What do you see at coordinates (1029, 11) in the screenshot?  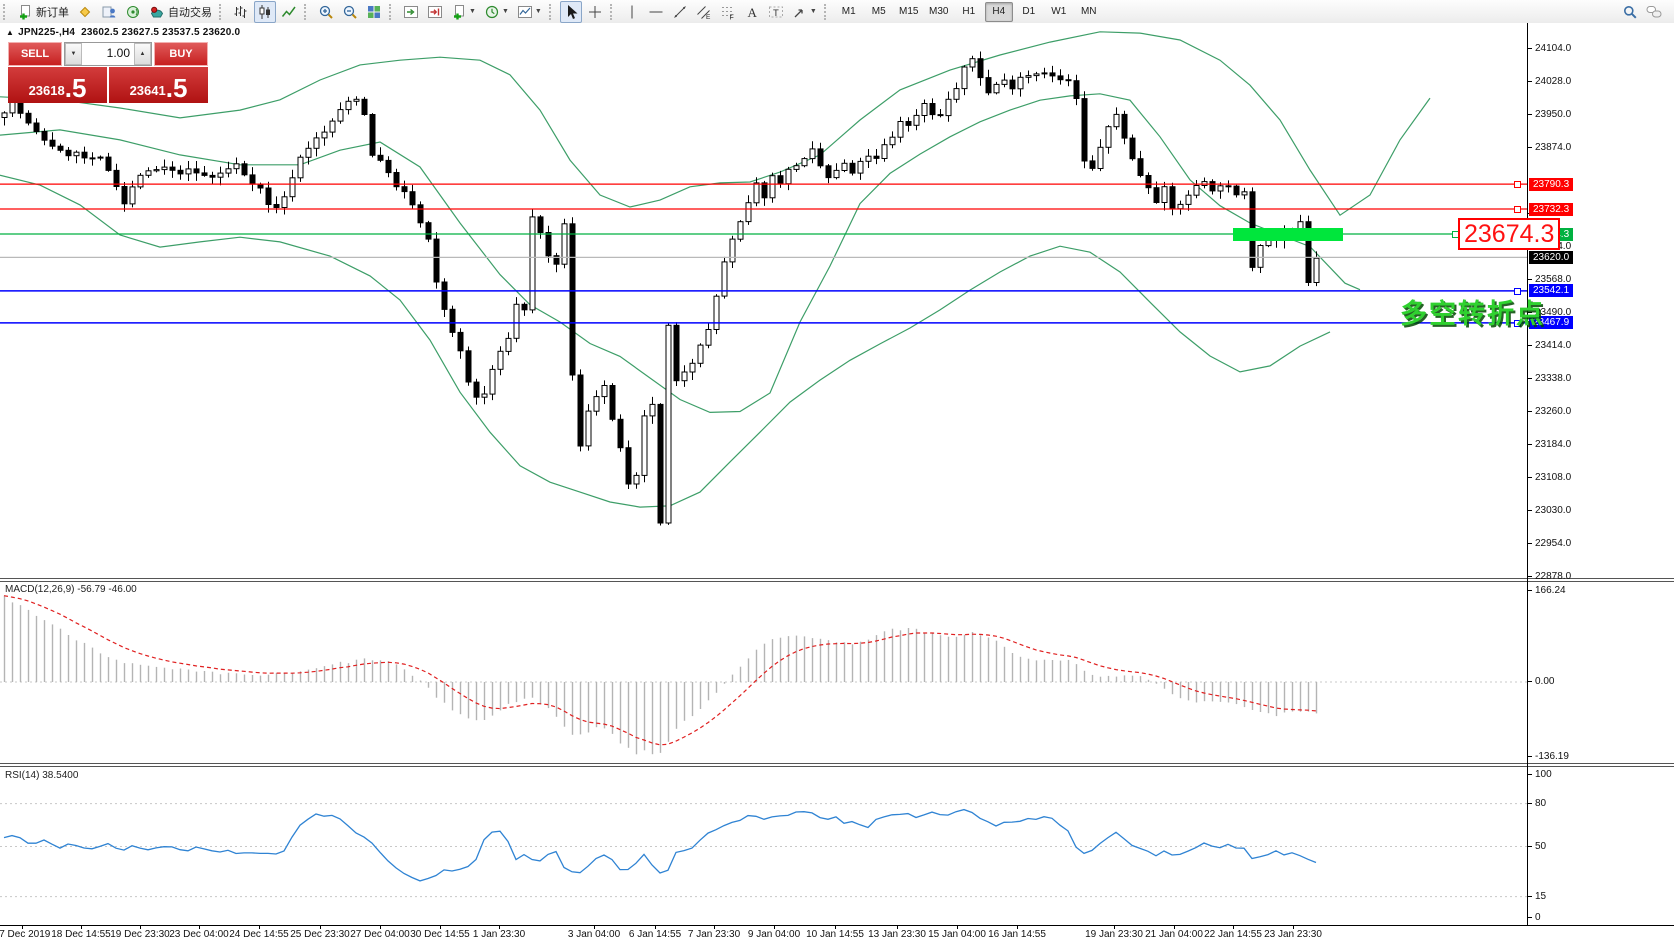 I see `timeframe-d1: D1` at bounding box center [1029, 11].